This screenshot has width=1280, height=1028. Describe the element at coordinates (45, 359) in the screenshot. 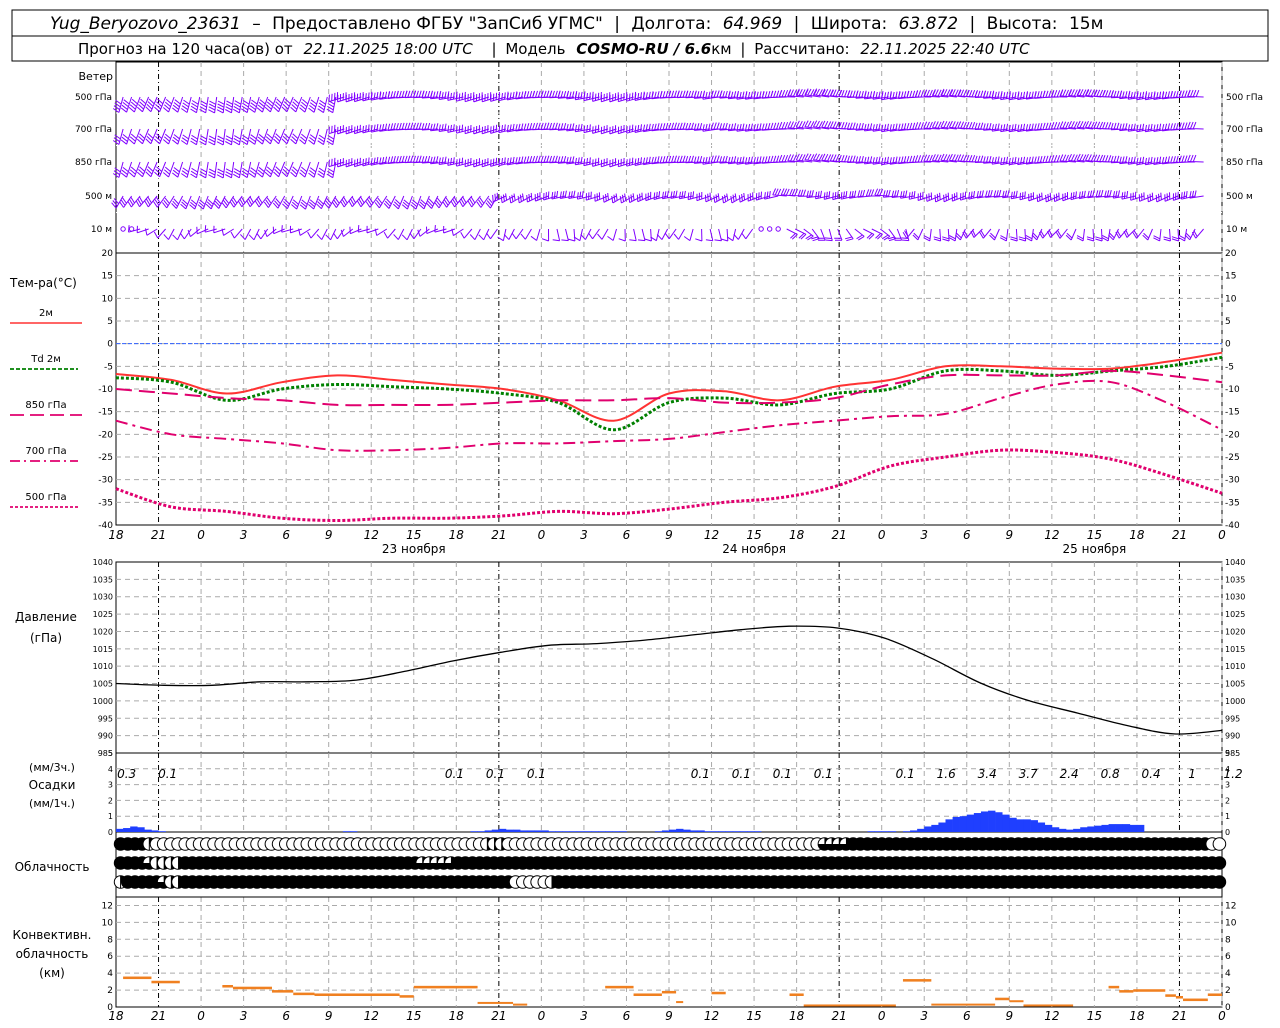

I see `legend-label-td: Td 2м` at that location.